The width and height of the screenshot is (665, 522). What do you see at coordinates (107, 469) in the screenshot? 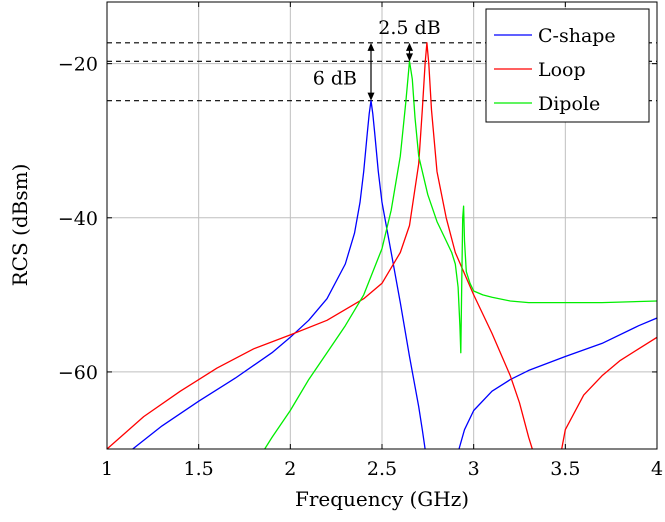
I see `x-tick-label: 1` at bounding box center [107, 469].